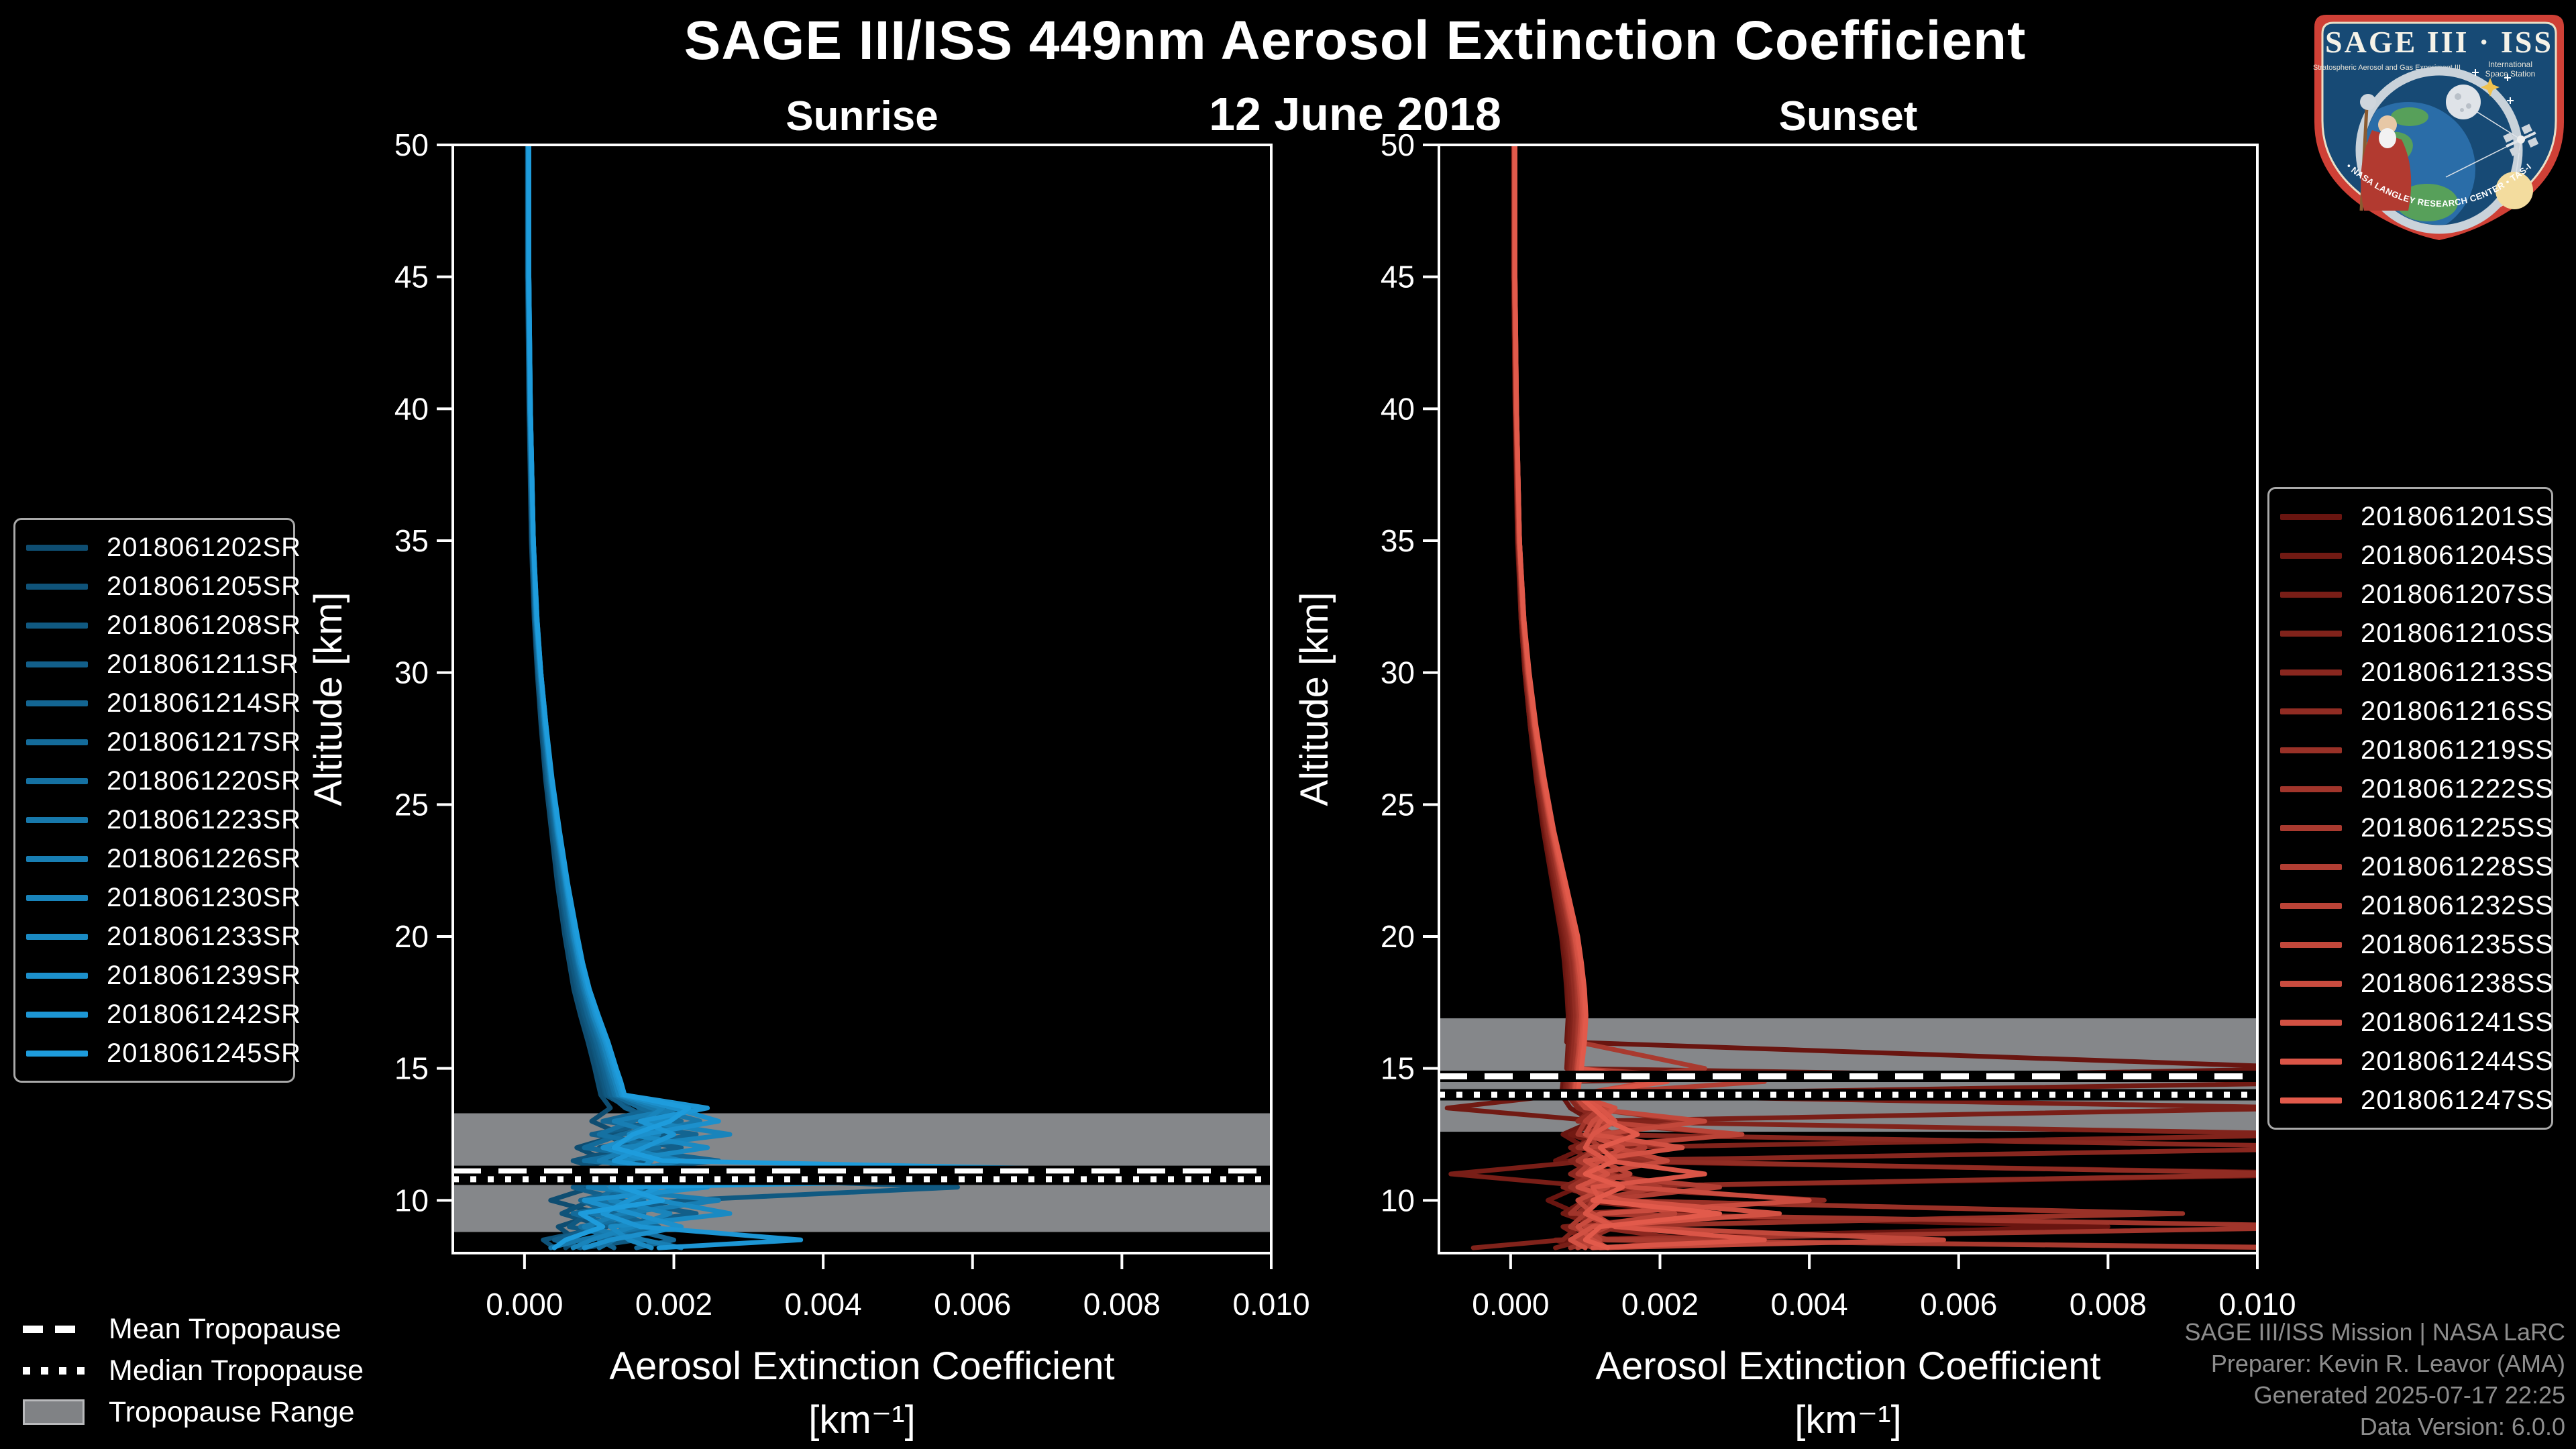 The image size is (2576, 1449). What do you see at coordinates (204, 936) in the screenshot?
I see `legend-label: 2018061233SR` at bounding box center [204, 936].